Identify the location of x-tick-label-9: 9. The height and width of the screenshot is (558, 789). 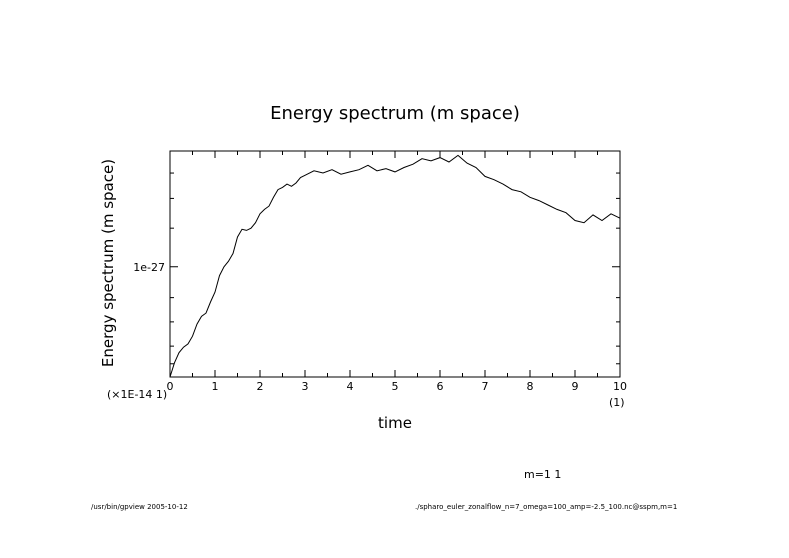
(575, 386).